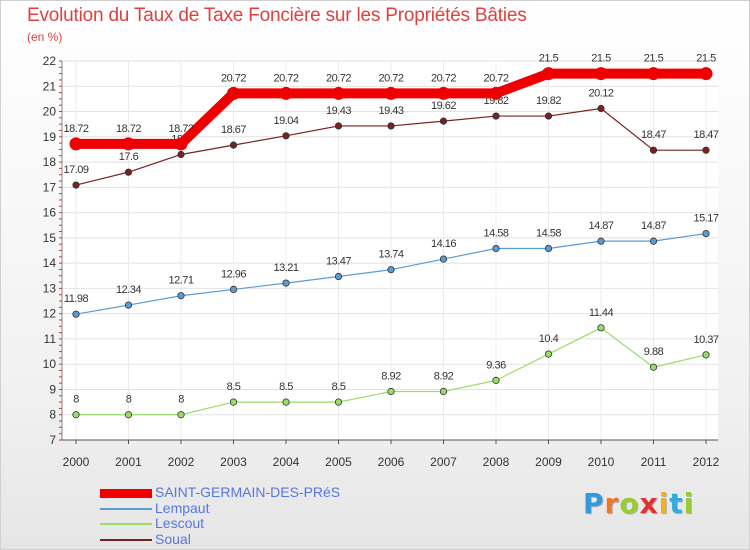 Image resolution: width=750 pixels, height=550 pixels. I want to click on data-label: 10.37, so click(705, 340).